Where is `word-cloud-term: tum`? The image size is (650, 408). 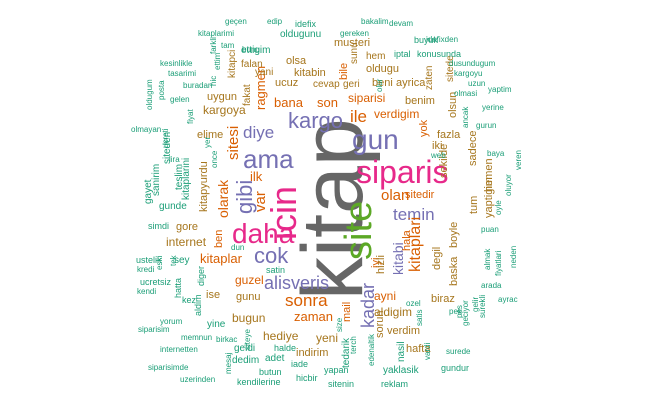 word-cloud-term: tum is located at coordinates (474, 204).